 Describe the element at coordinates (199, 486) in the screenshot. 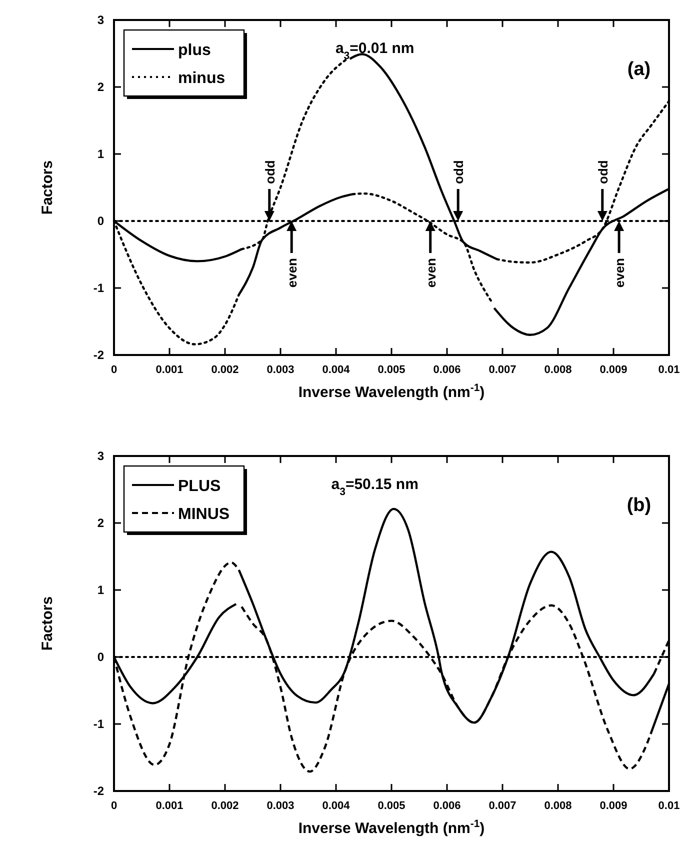

I see `legend-label: PLUS` at that location.